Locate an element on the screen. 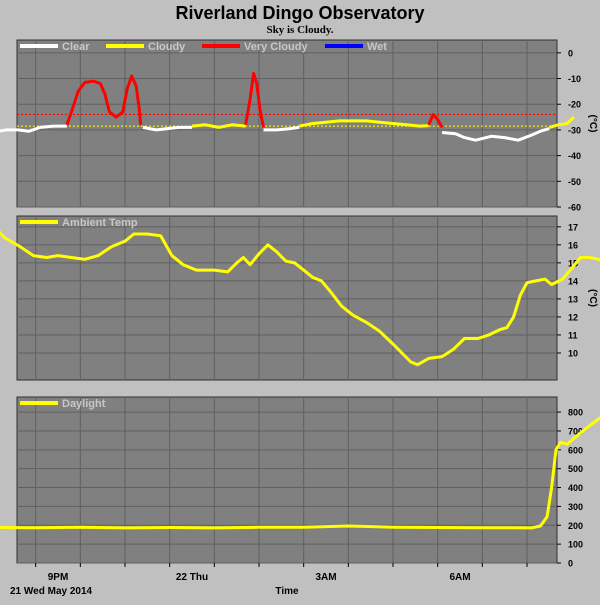 The image size is (600, 605). legend-label: Cloudy is located at coordinates (167, 47).